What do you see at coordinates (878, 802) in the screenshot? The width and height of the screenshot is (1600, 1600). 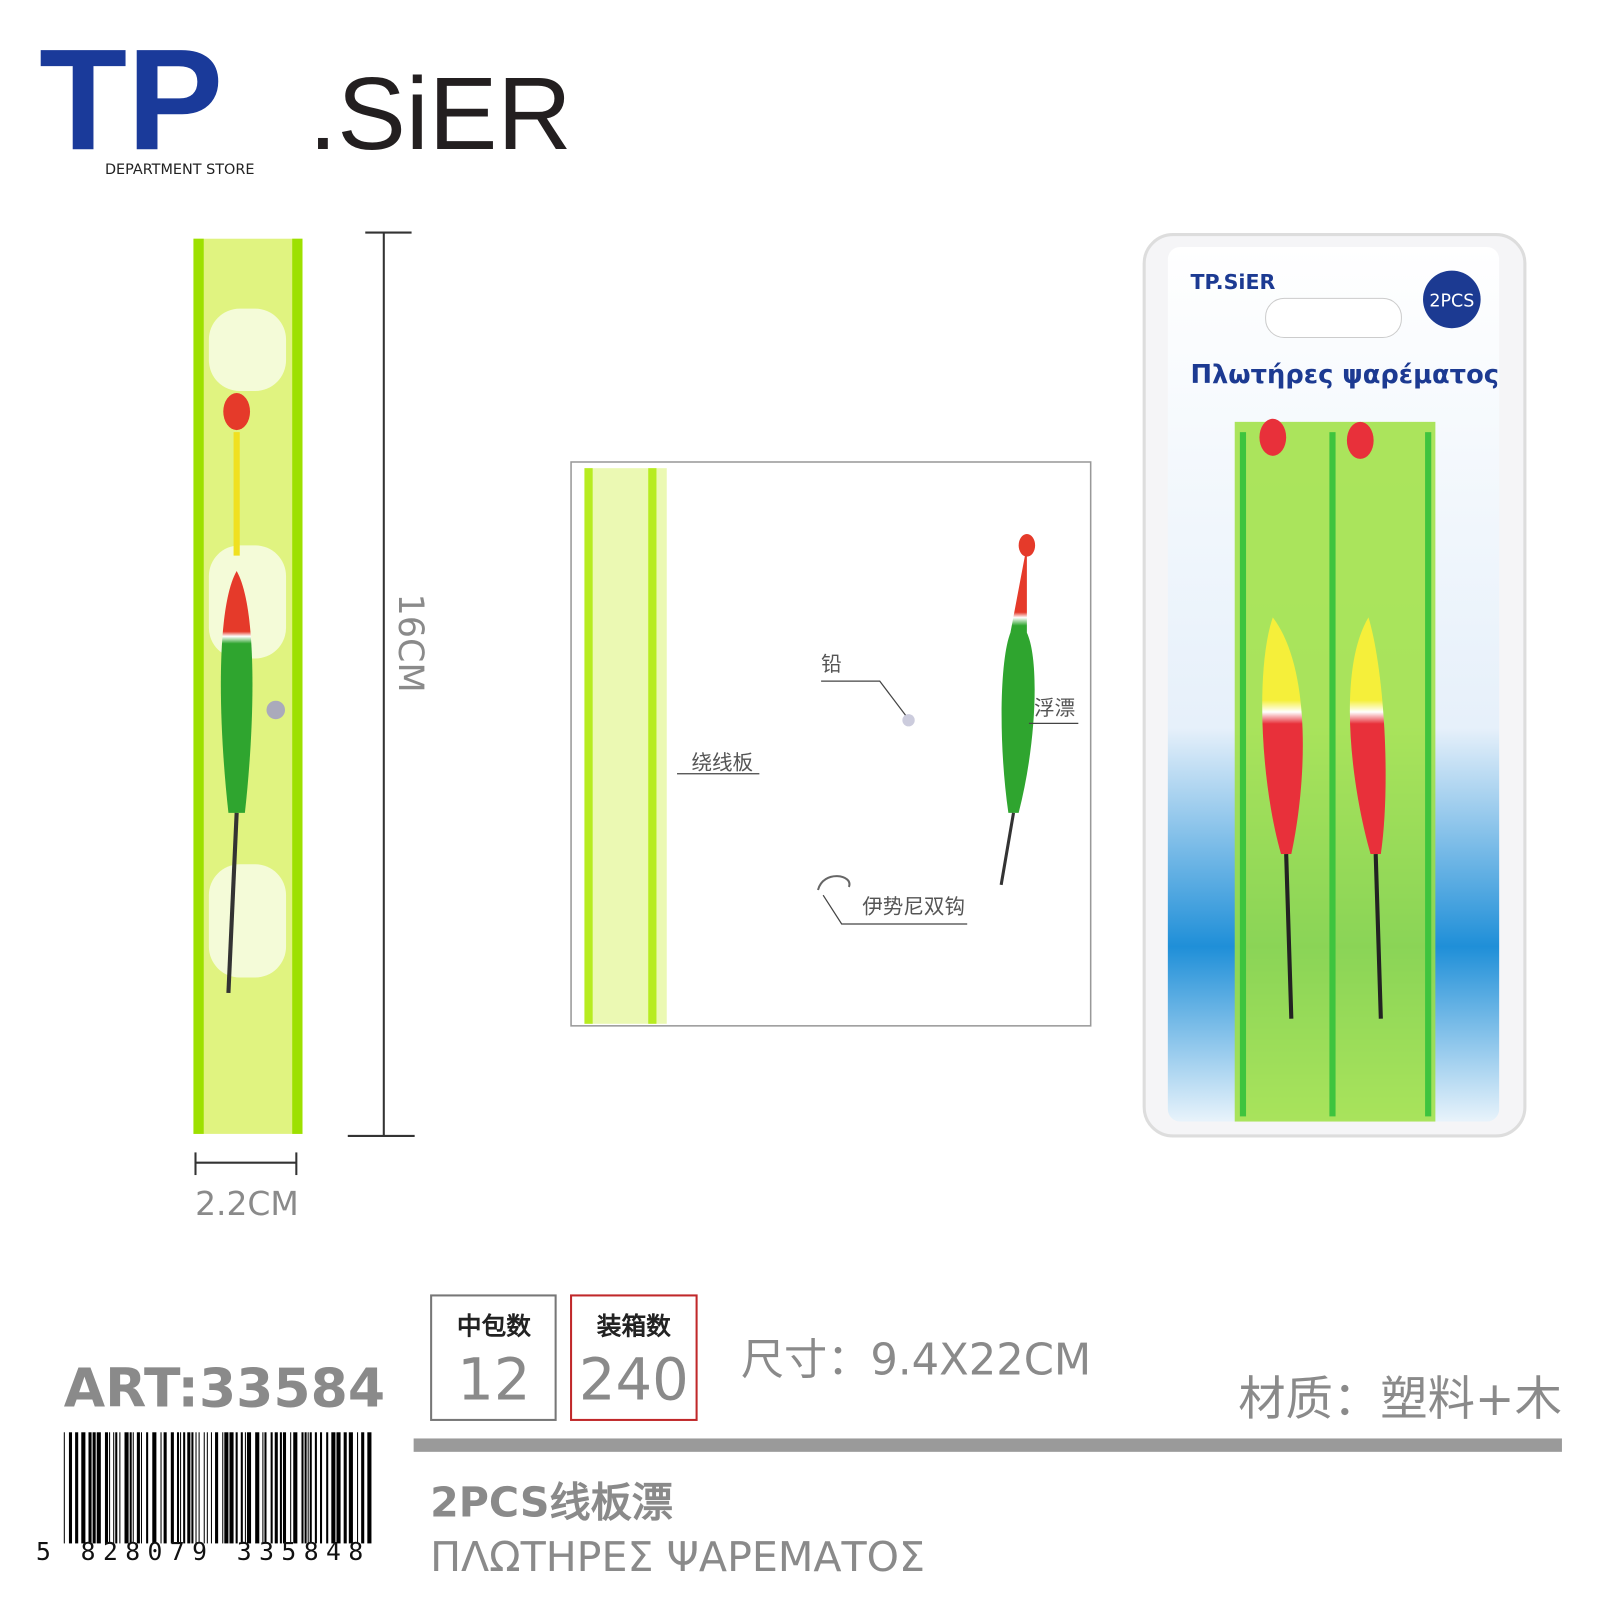 I see `callout-lines` at bounding box center [878, 802].